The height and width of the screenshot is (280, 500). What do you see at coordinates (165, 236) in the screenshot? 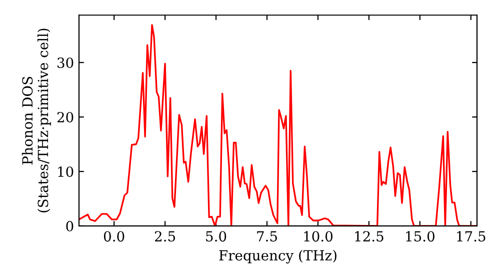
I see `x-tick-label: 2.5` at bounding box center [165, 236].